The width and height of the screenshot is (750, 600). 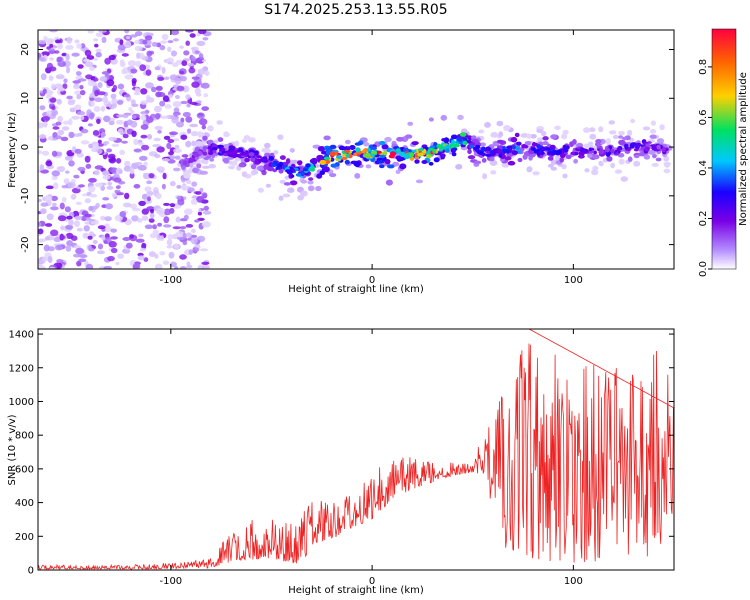 I want to click on colorbar-tick-label: 0.2, so click(x=703, y=219).